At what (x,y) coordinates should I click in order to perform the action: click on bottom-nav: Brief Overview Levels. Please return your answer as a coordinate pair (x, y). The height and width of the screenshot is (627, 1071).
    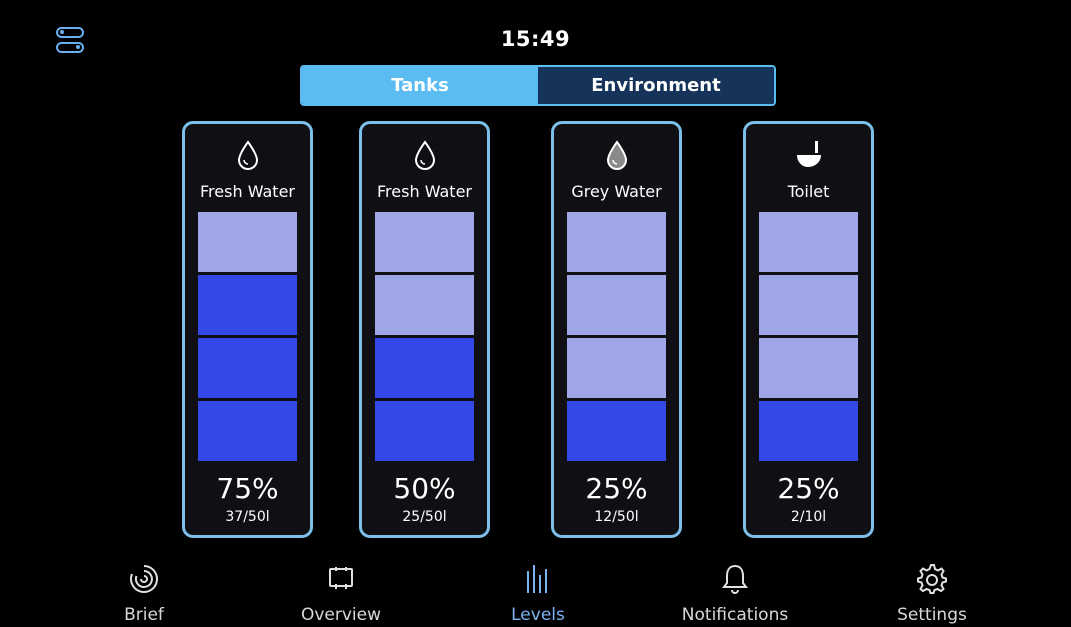
    Looking at the image, I should click on (535, 593).